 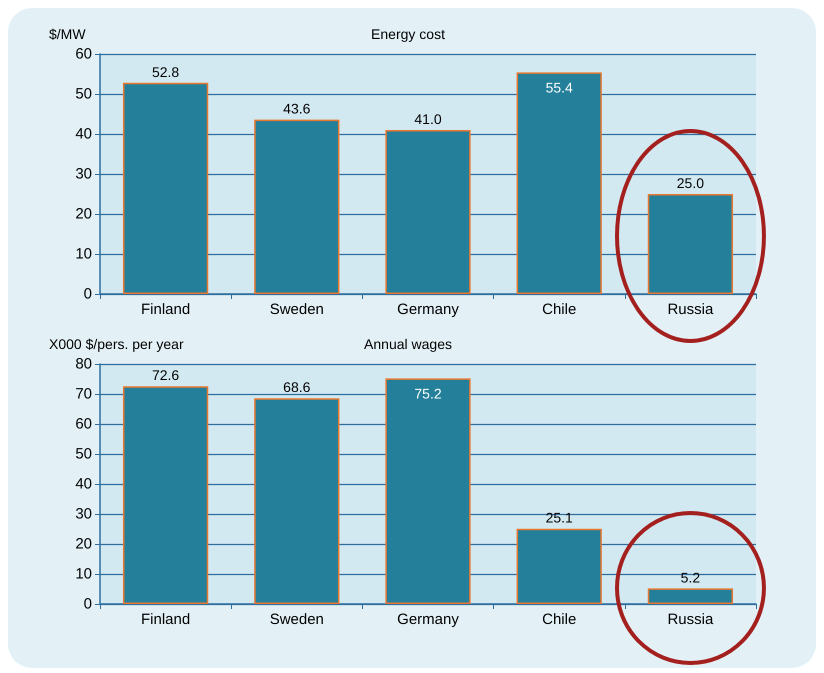 What do you see at coordinates (83, 394) in the screenshot?
I see `y-tick-label: 70` at bounding box center [83, 394].